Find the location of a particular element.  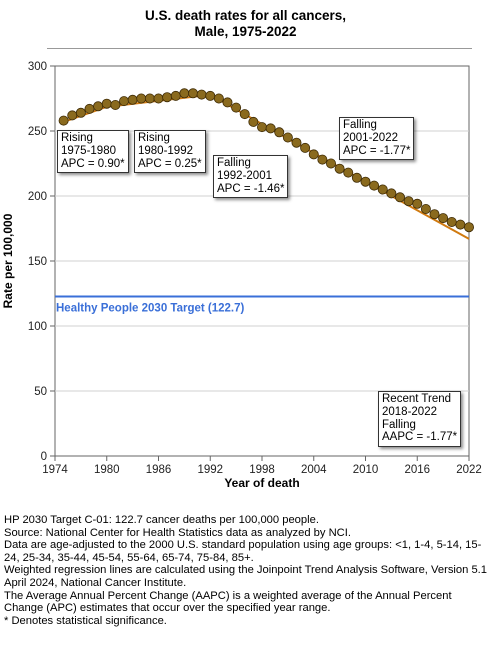

target-label: Healthy People 2030 Target (122.7) is located at coordinates (150, 308).